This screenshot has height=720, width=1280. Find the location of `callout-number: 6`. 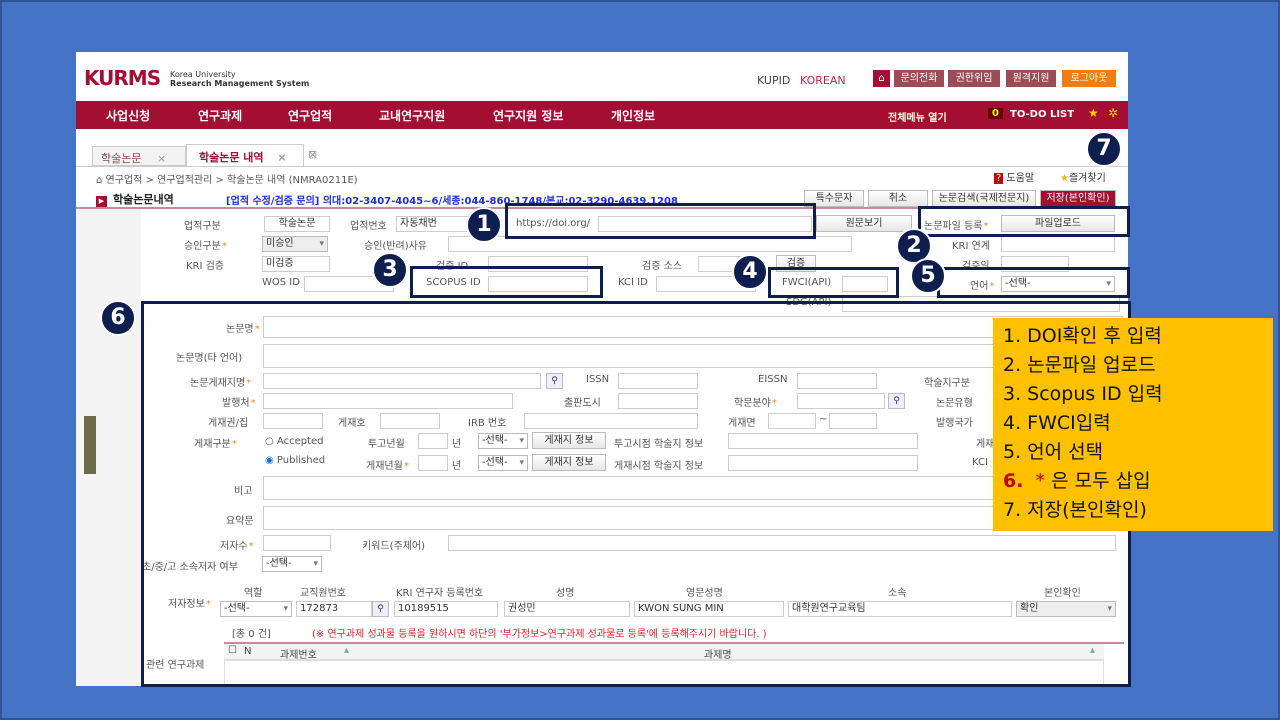

callout-number: 6 is located at coordinates (118, 318).